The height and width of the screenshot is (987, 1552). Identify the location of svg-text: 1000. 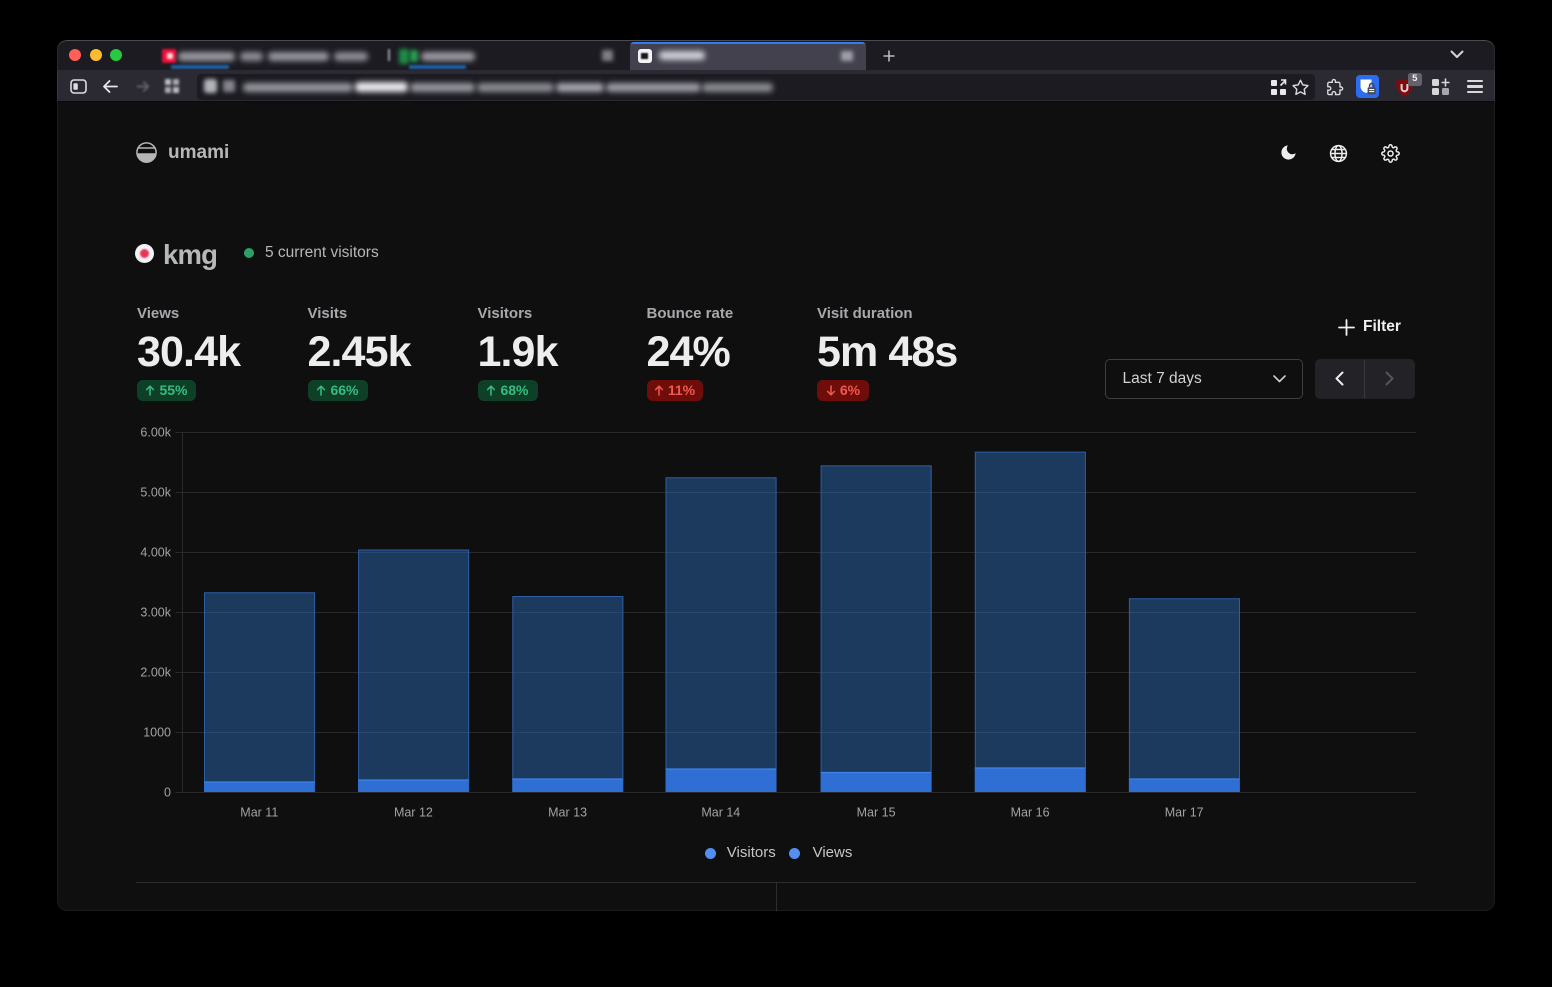
(157, 733).